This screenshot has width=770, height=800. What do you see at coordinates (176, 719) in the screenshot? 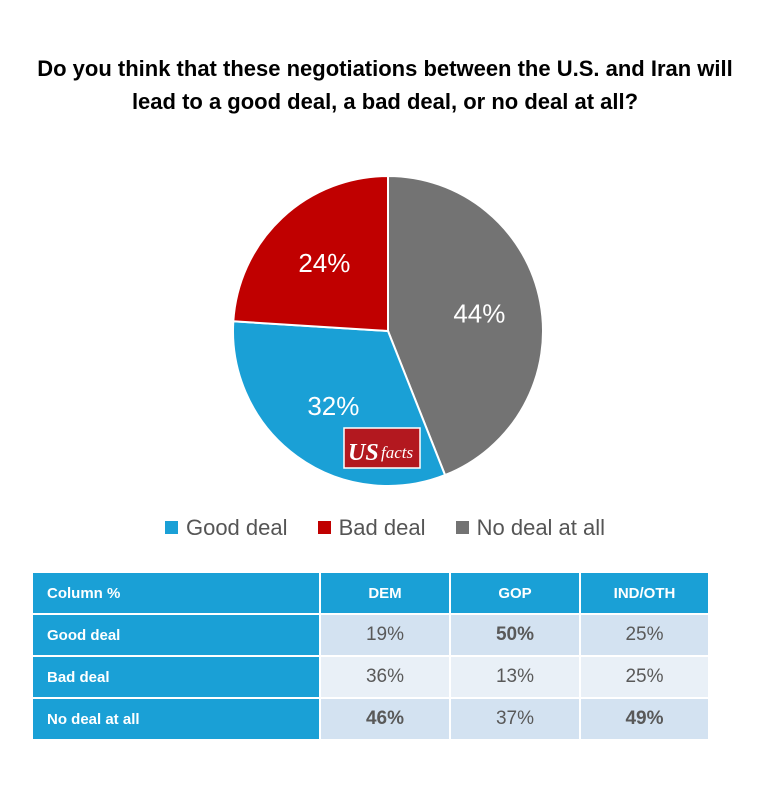
I see `row-label-no-deal: No deal at all` at bounding box center [176, 719].